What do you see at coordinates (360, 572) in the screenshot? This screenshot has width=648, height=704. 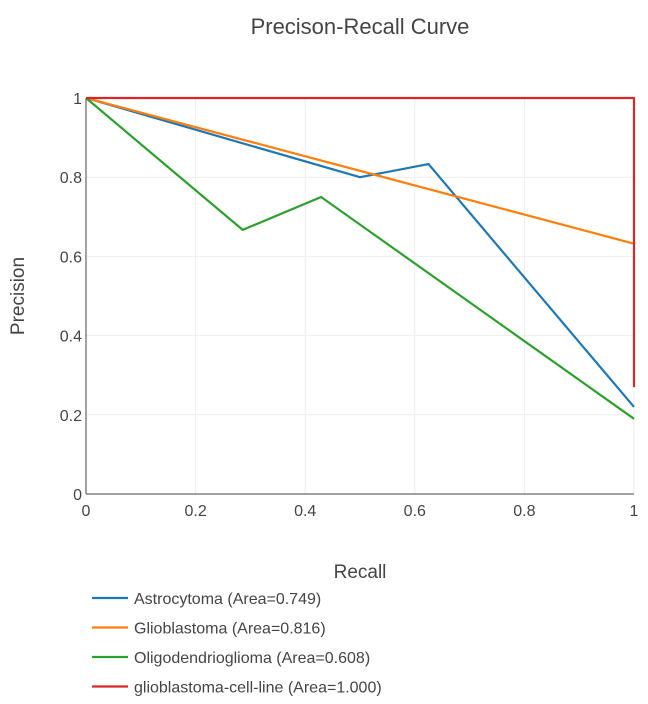 I see `x-axis-label: Recall` at bounding box center [360, 572].